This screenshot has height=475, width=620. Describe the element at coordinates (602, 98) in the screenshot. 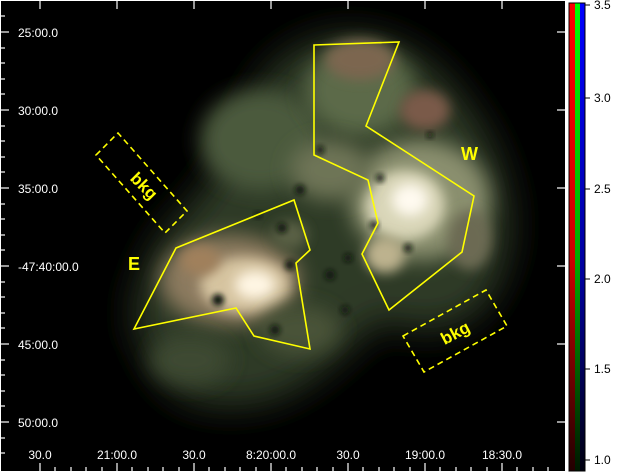

I see `colorbar-label-1: 3.0` at that location.